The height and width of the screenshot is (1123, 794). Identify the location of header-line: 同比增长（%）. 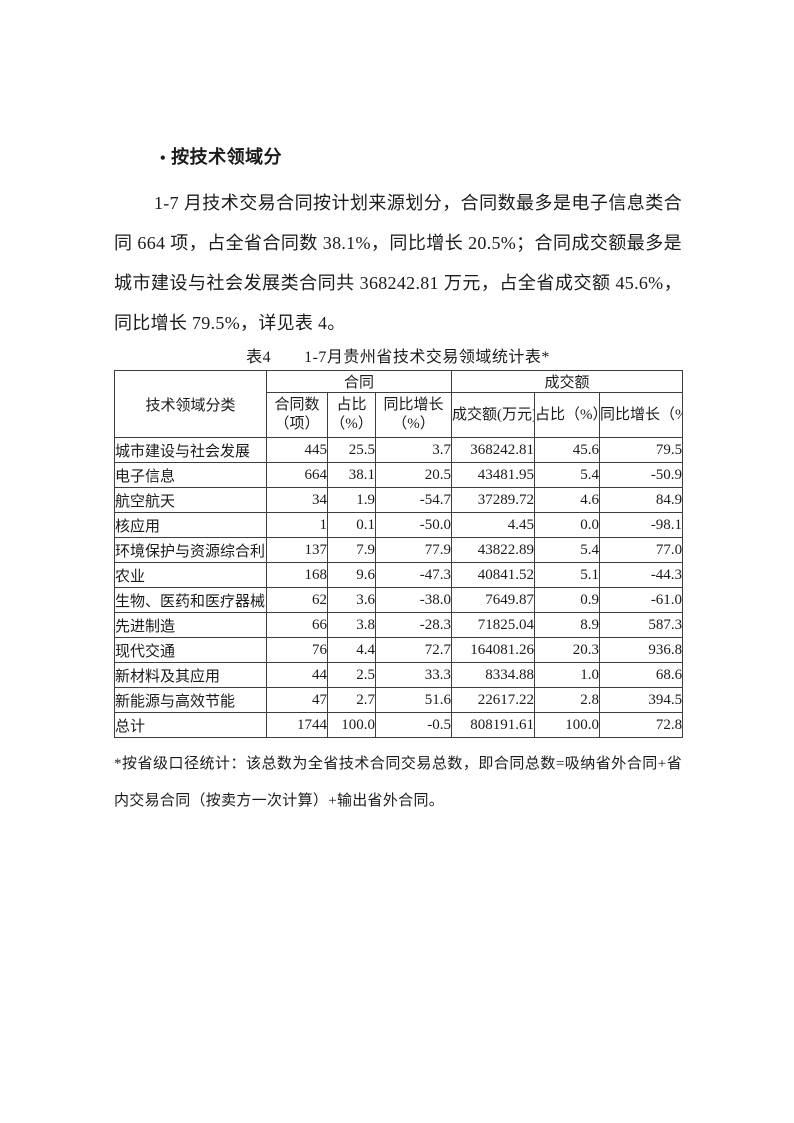
(641, 414).